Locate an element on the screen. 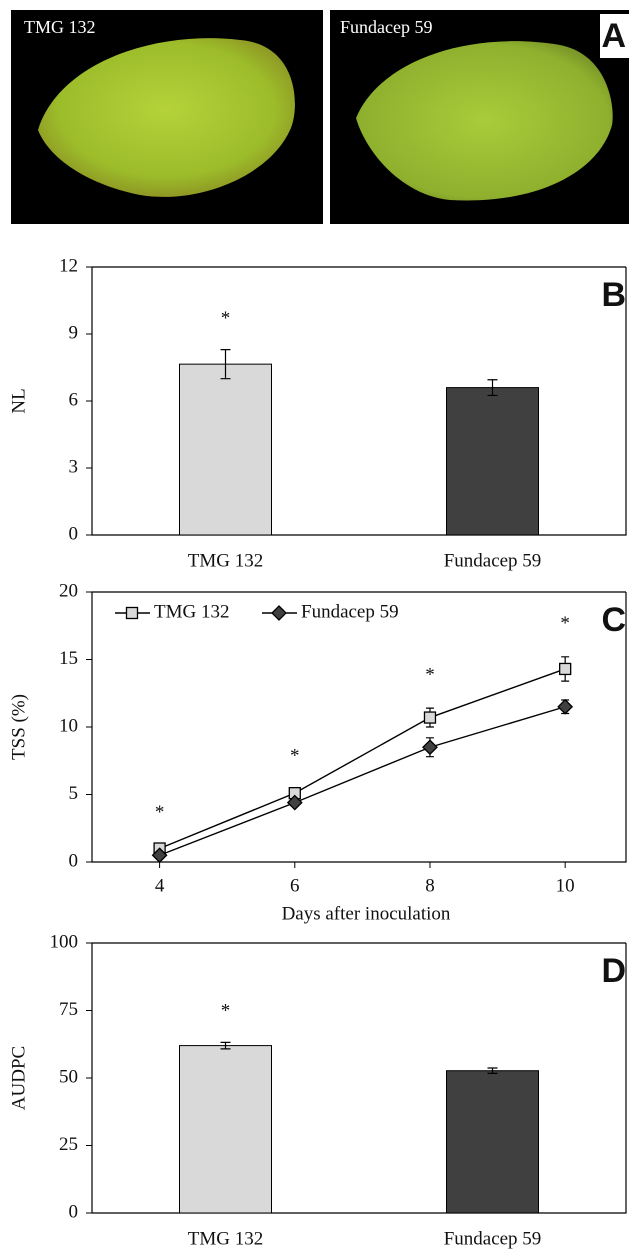 The width and height of the screenshot is (629, 1249). x-tick-label: 4 is located at coordinates (160, 885).